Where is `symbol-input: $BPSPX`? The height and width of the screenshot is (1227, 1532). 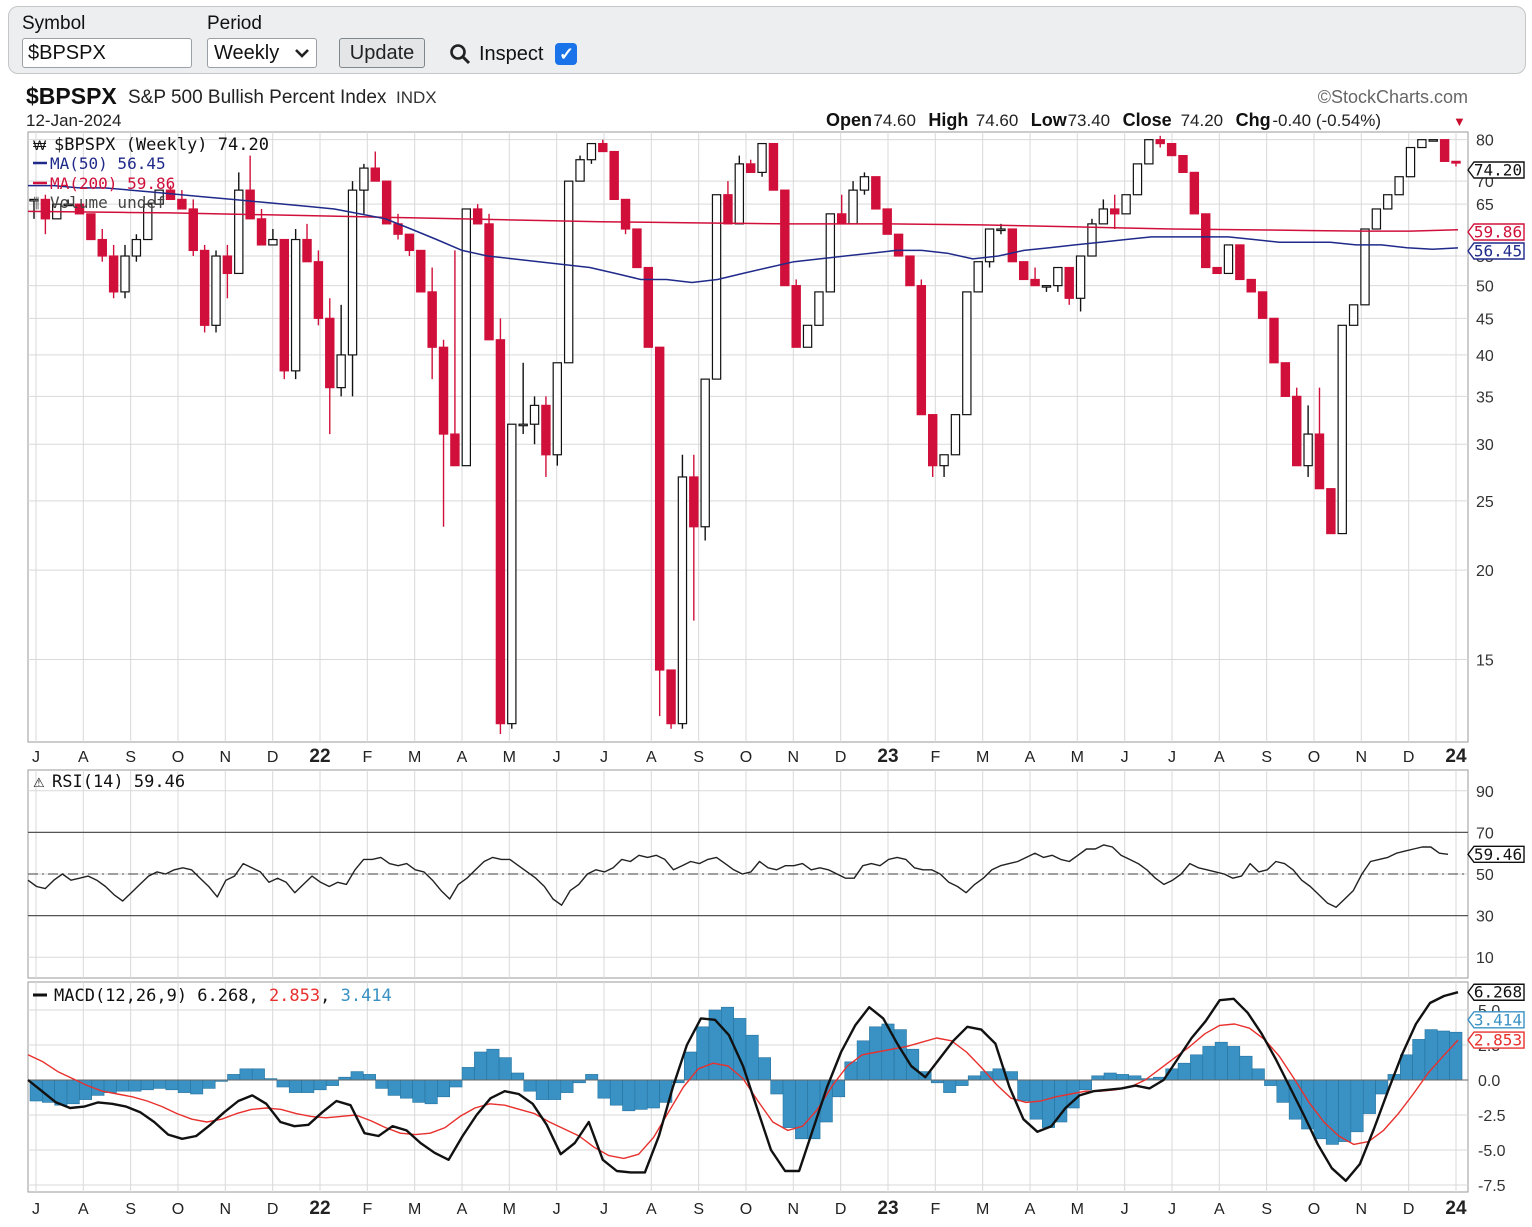 symbol-input: $BPSPX is located at coordinates (107, 53).